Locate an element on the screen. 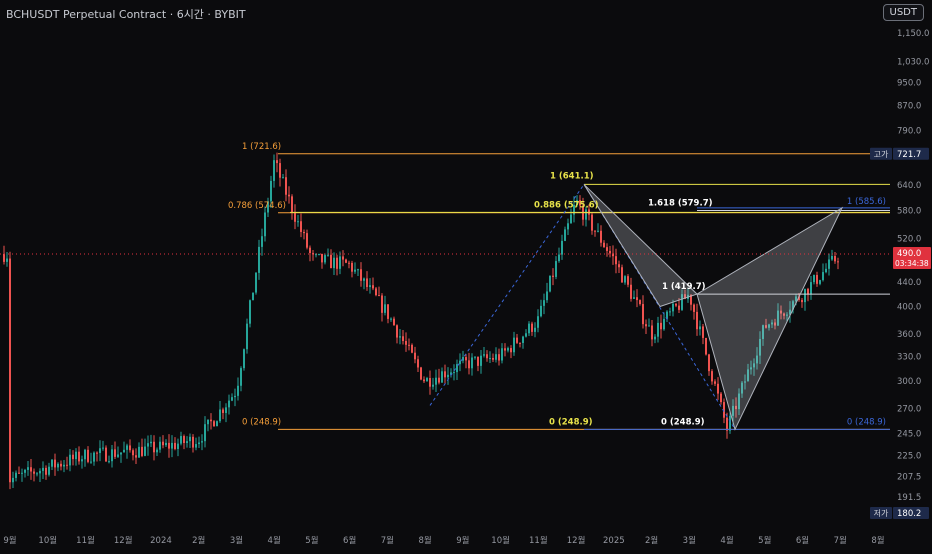  y-axis-tick-label: 191.5 is located at coordinates (909, 498).